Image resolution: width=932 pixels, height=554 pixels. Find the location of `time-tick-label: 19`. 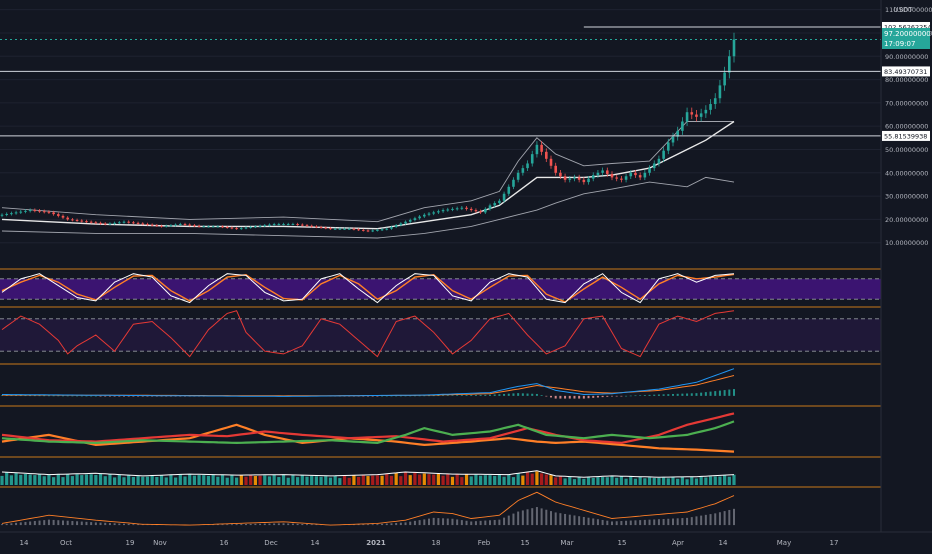

time-tick-label: 19 is located at coordinates (130, 543).